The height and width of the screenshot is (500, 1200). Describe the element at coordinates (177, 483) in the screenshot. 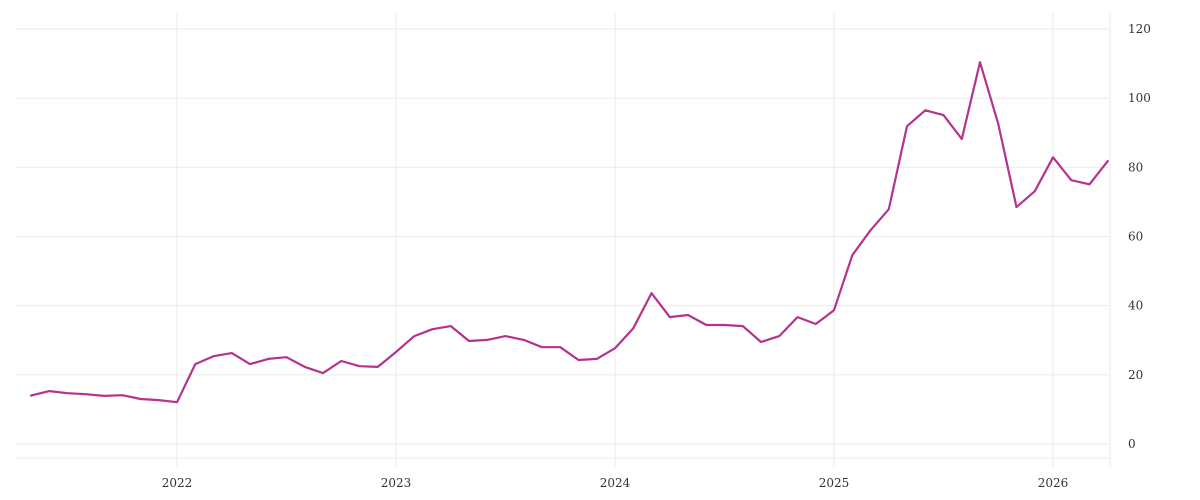

I see `x-tick-label: 2022` at that location.